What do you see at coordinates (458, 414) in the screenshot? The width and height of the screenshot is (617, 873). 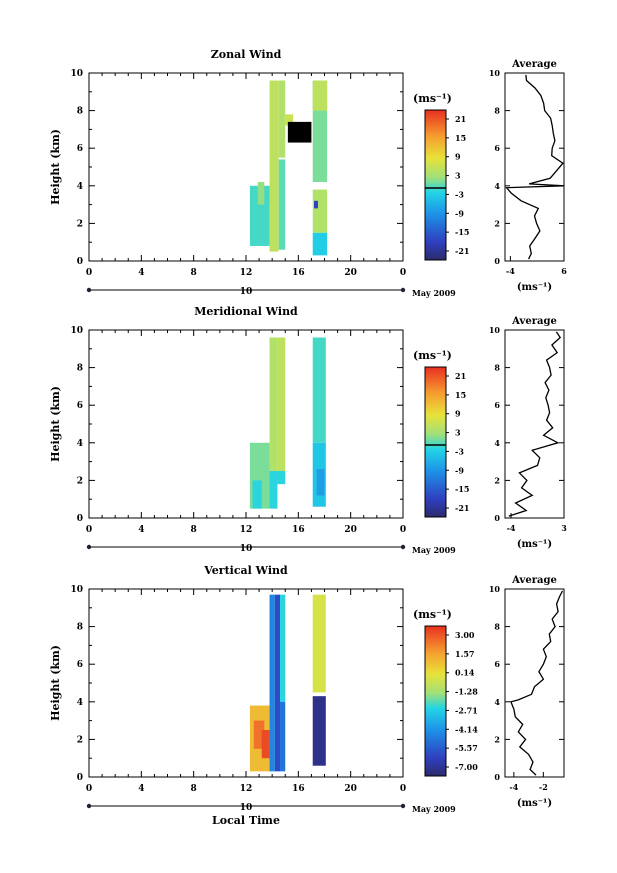 I see `colorbar-tick-label: 9` at bounding box center [458, 414].